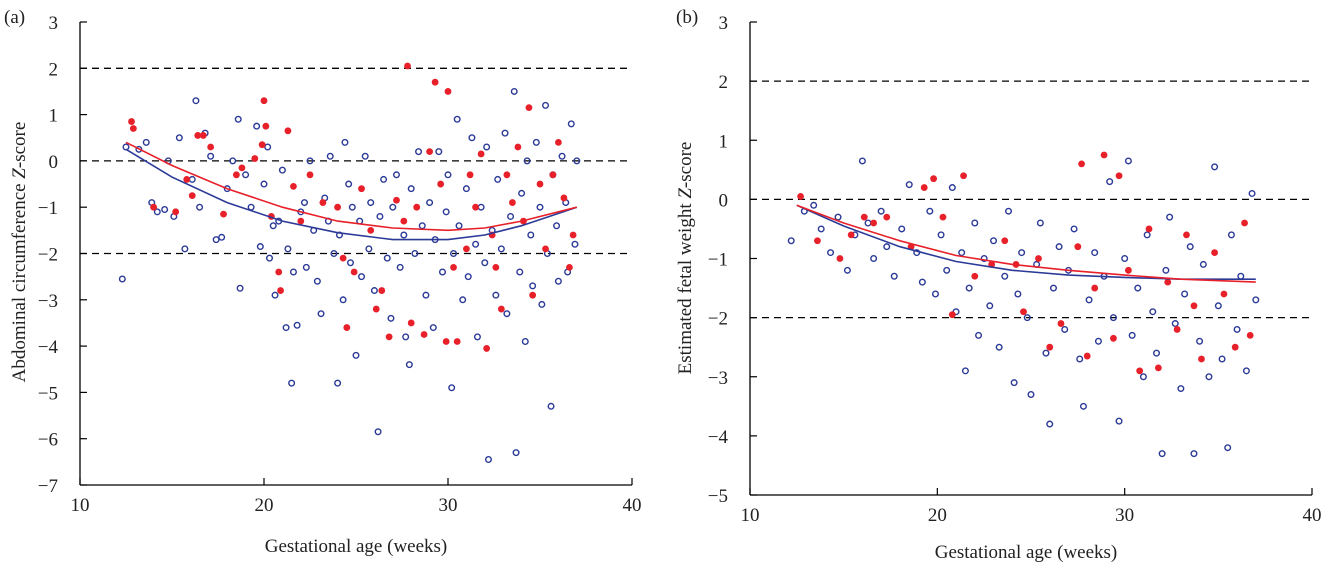 Image resolution: width=1335 pixels, height=568 pixels. What do you see at coordinates (687, 17) in the screenshot?
I see `panel-b-label: (b)` at bounding box center [687, 17].